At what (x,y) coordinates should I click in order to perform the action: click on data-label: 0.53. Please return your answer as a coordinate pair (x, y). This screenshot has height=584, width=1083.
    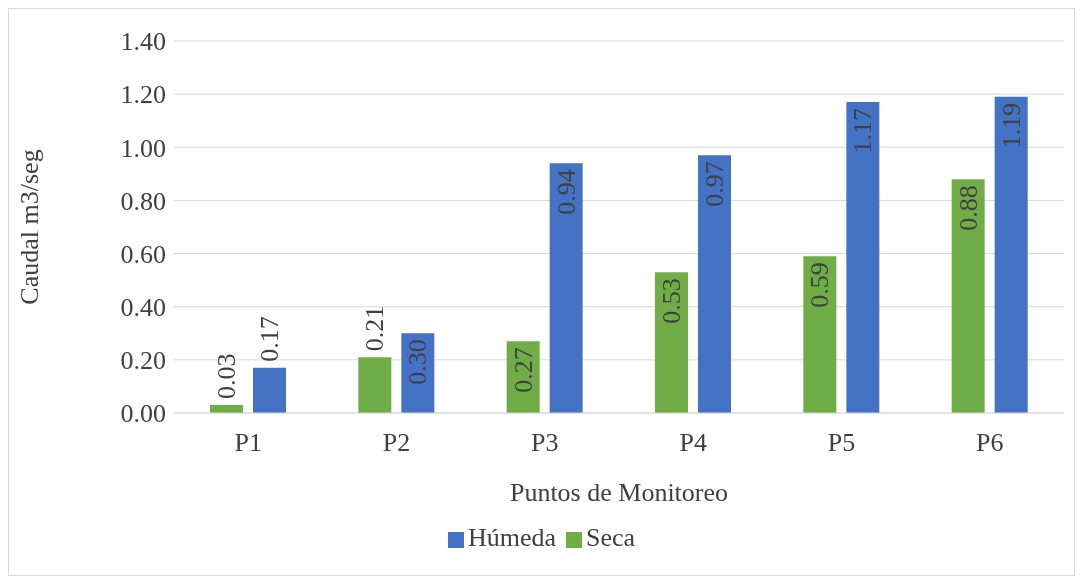
    Looking at the image, I should click on (671, 301).